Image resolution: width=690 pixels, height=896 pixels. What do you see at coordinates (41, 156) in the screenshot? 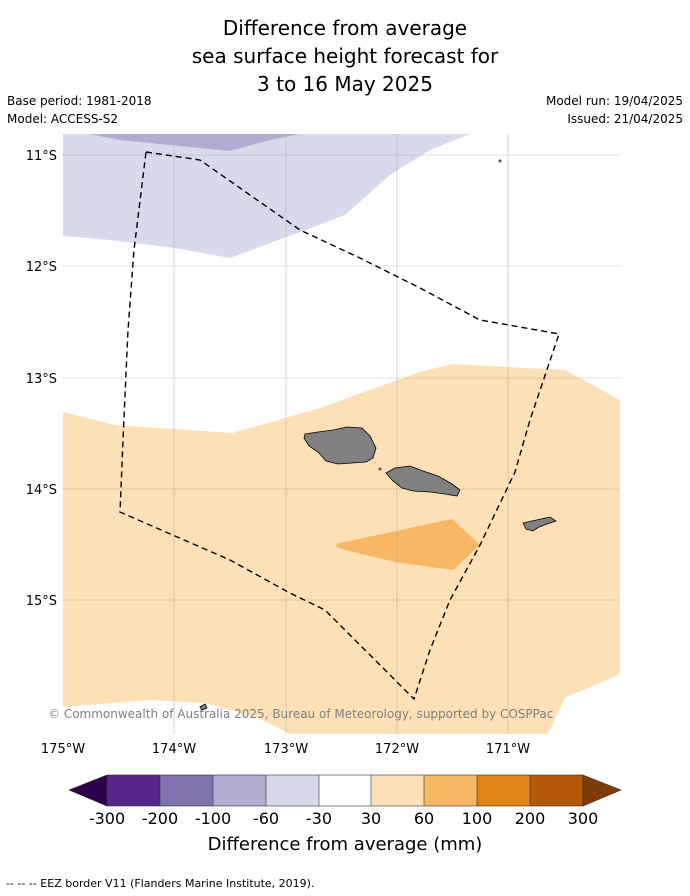
I see `lat-label-11s: 11°S` at bounding box center [41, 156].